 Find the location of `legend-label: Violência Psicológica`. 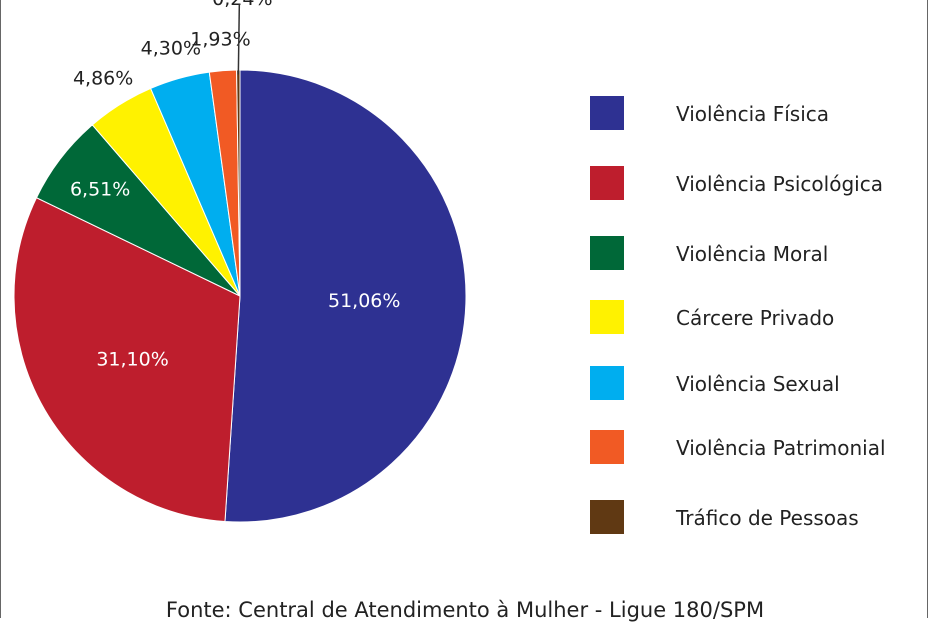

legend-label: Violência Psicológica is located at coordinates (779, 184).